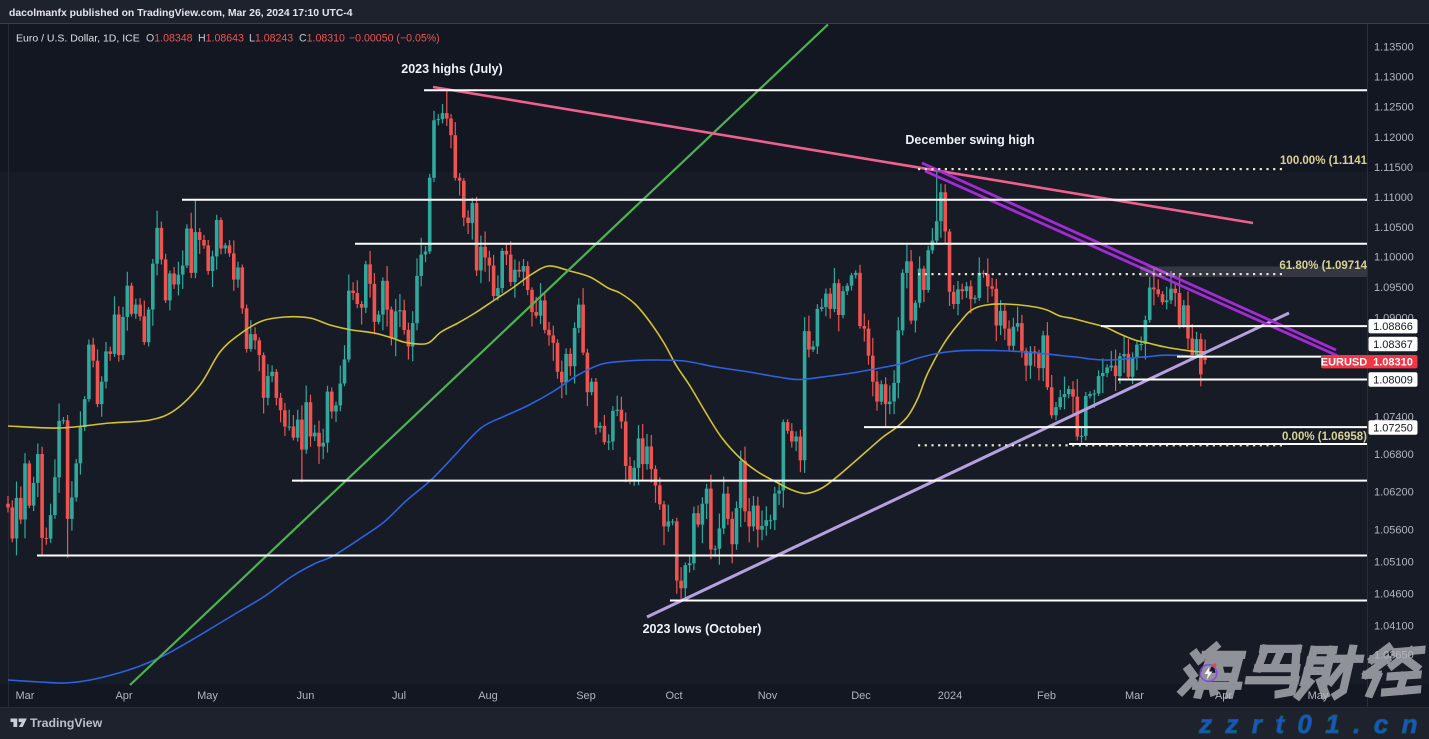 The image size is (1429, 739). What do you see at coordinates (399, 696) in the screenshot?
I see `svg-text: Jul` at bounding box center [399, 696].